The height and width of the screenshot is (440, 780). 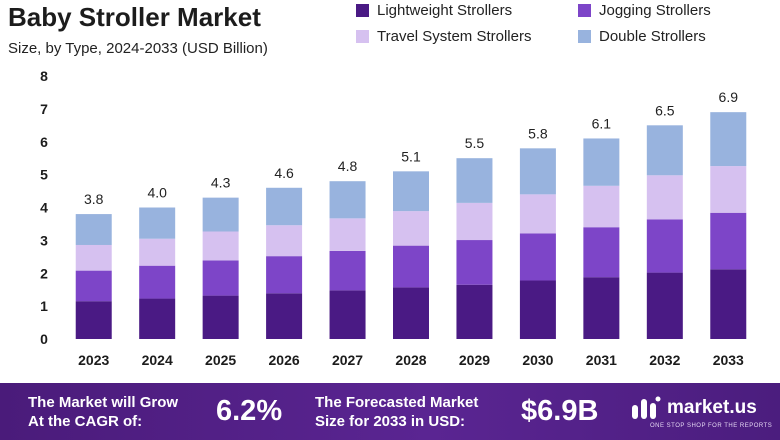 What do you see at coordinates (728, 360) in the screenshot?
I see `x-tick-label: 2033` at bounding box center [728, 360].